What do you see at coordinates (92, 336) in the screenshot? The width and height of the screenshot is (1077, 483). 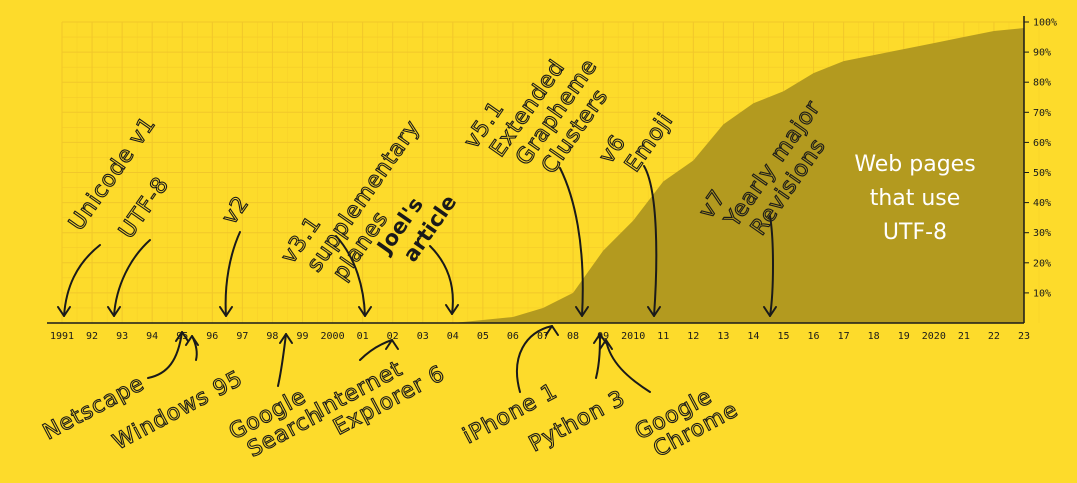 I see `x-tick-label: 92` at bounding box center [92, 336].